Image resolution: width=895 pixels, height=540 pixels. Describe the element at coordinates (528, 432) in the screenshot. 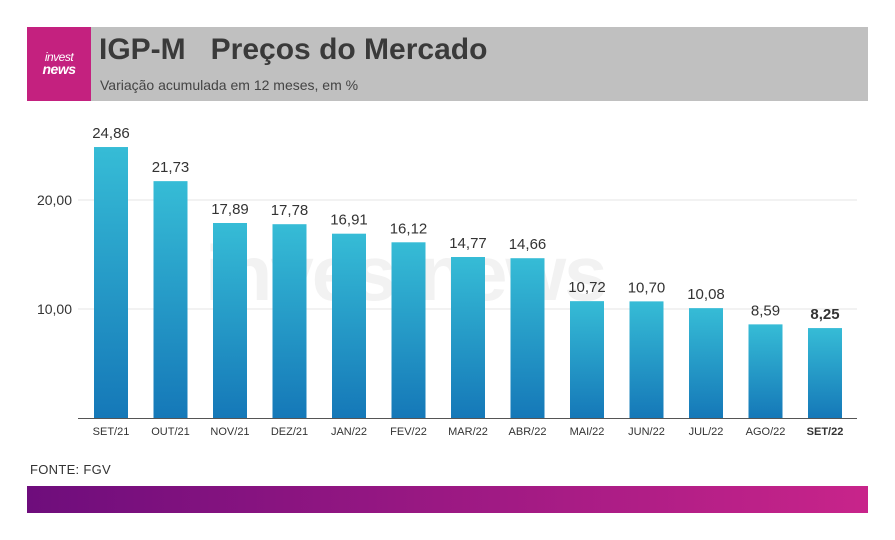

I see `x-tick-label: ABR/22` at that location.